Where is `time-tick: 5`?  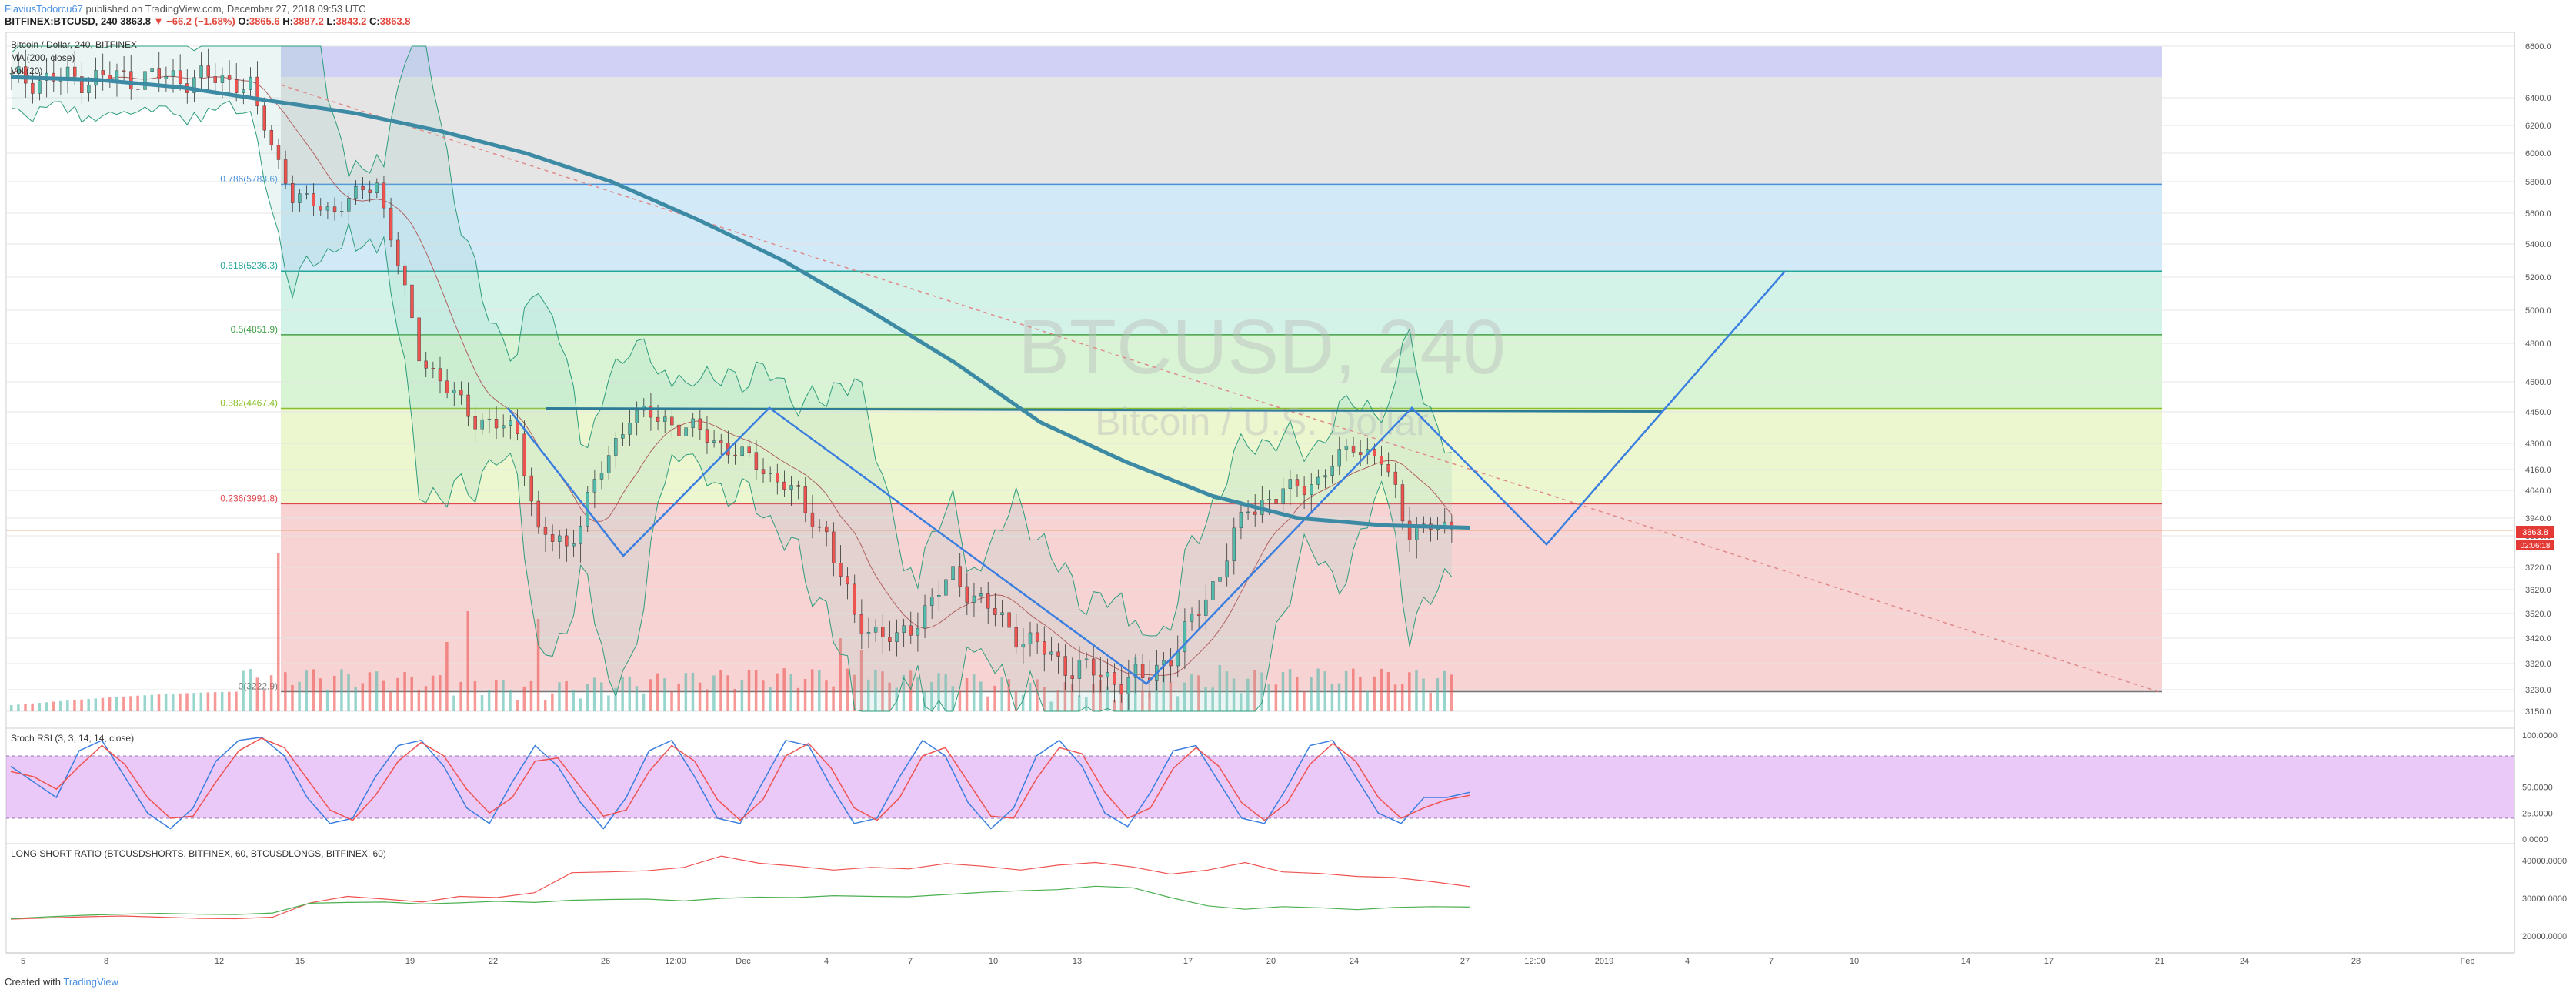 time-tick: 5 is located at coordinates (23, 961).